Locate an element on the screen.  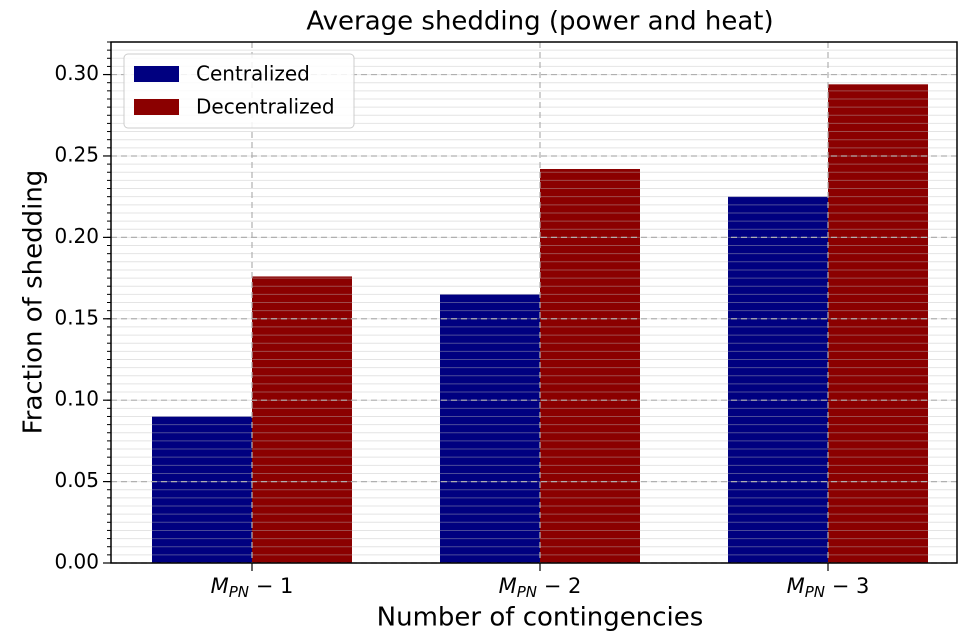
y-tick-label: 0.05 is located at coordinates (76, 480).